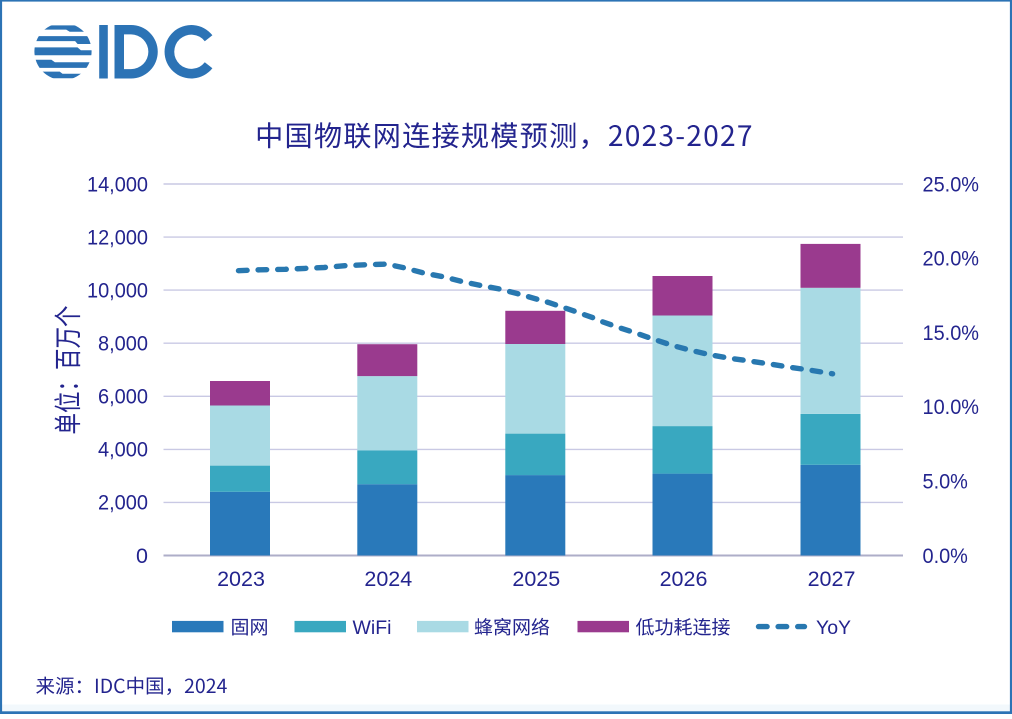 This screenshot has width=1012, height=719. What do you see at coordinates (372, 628) in the screenshot?
I see `svg-text: WiFi` at bounding box center [372, 628].